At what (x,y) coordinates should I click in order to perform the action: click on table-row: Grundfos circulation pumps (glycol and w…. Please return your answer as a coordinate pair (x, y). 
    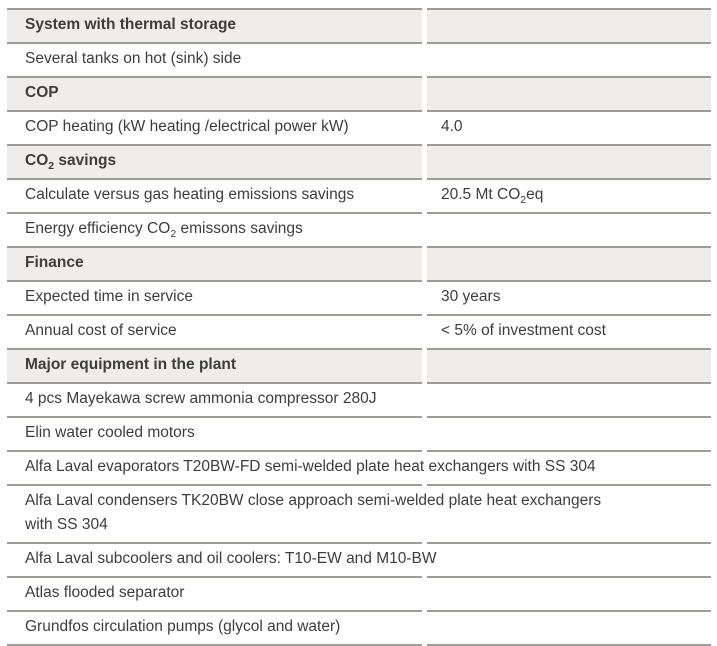
    Looking at the image, I should click on (359, 628).